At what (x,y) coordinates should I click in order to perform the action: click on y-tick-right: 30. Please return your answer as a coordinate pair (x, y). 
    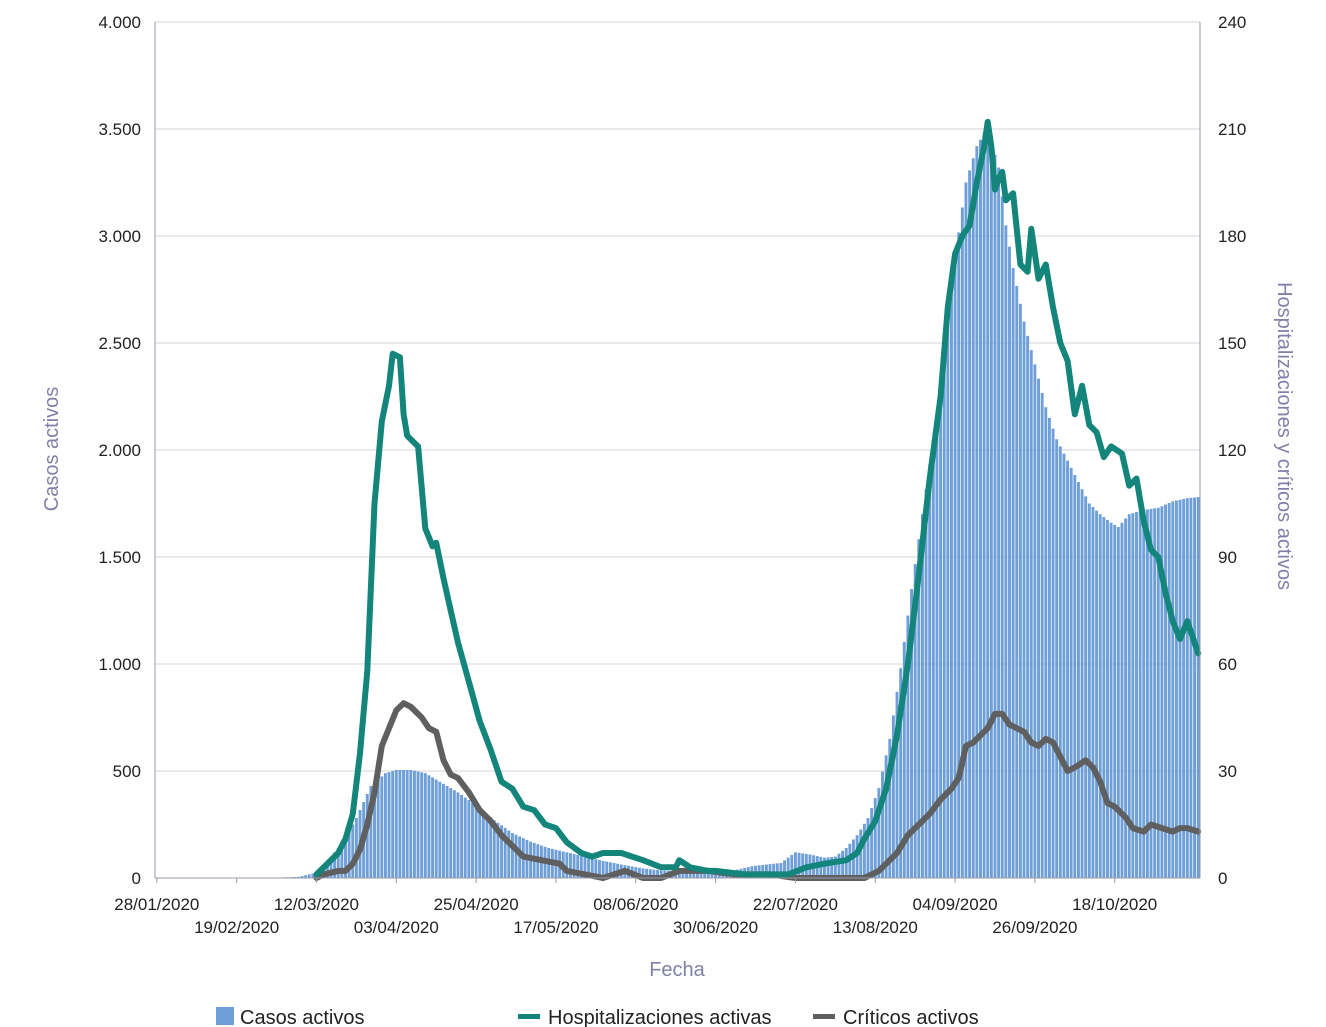
    Looking at the image, I should click on (1227, 771).